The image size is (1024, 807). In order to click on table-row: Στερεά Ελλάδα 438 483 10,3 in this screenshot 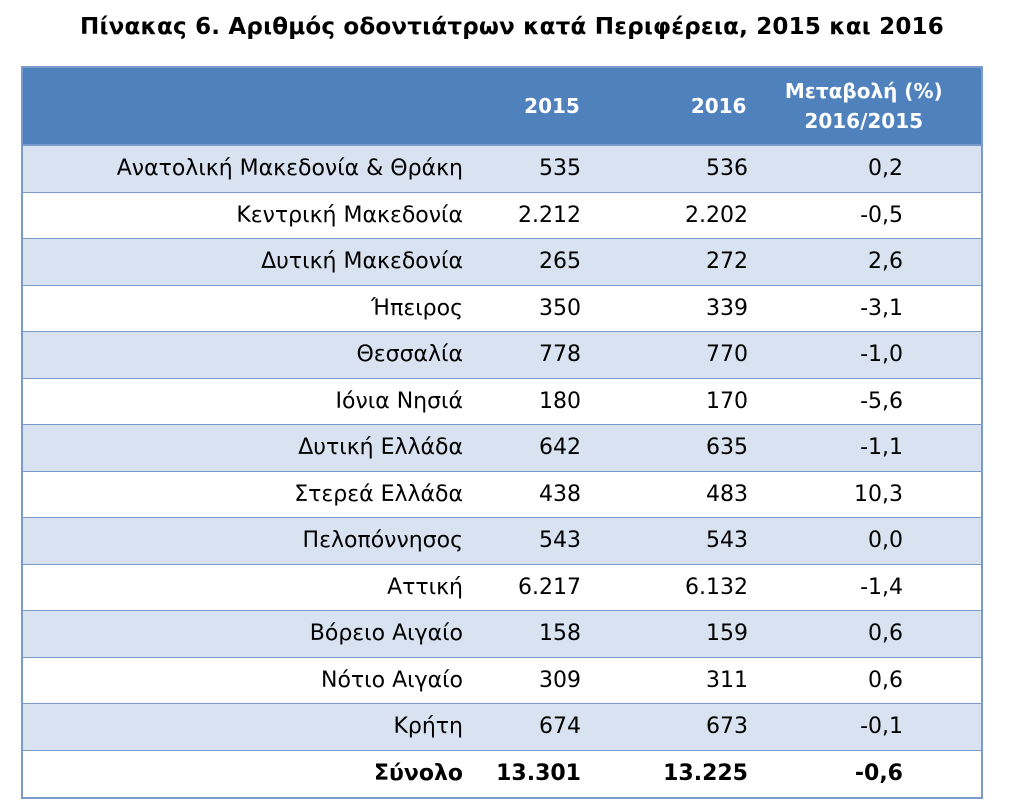, I will do `click(502, 495)`.